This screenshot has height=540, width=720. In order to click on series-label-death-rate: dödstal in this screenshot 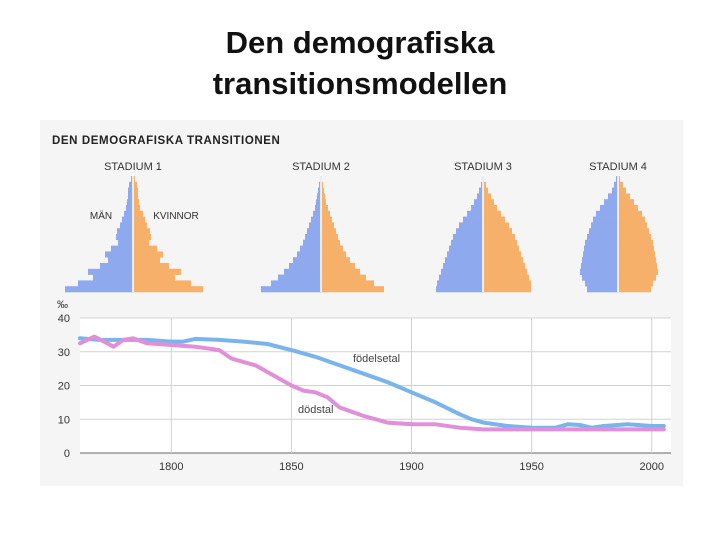, I will do `click(315, 410)`.